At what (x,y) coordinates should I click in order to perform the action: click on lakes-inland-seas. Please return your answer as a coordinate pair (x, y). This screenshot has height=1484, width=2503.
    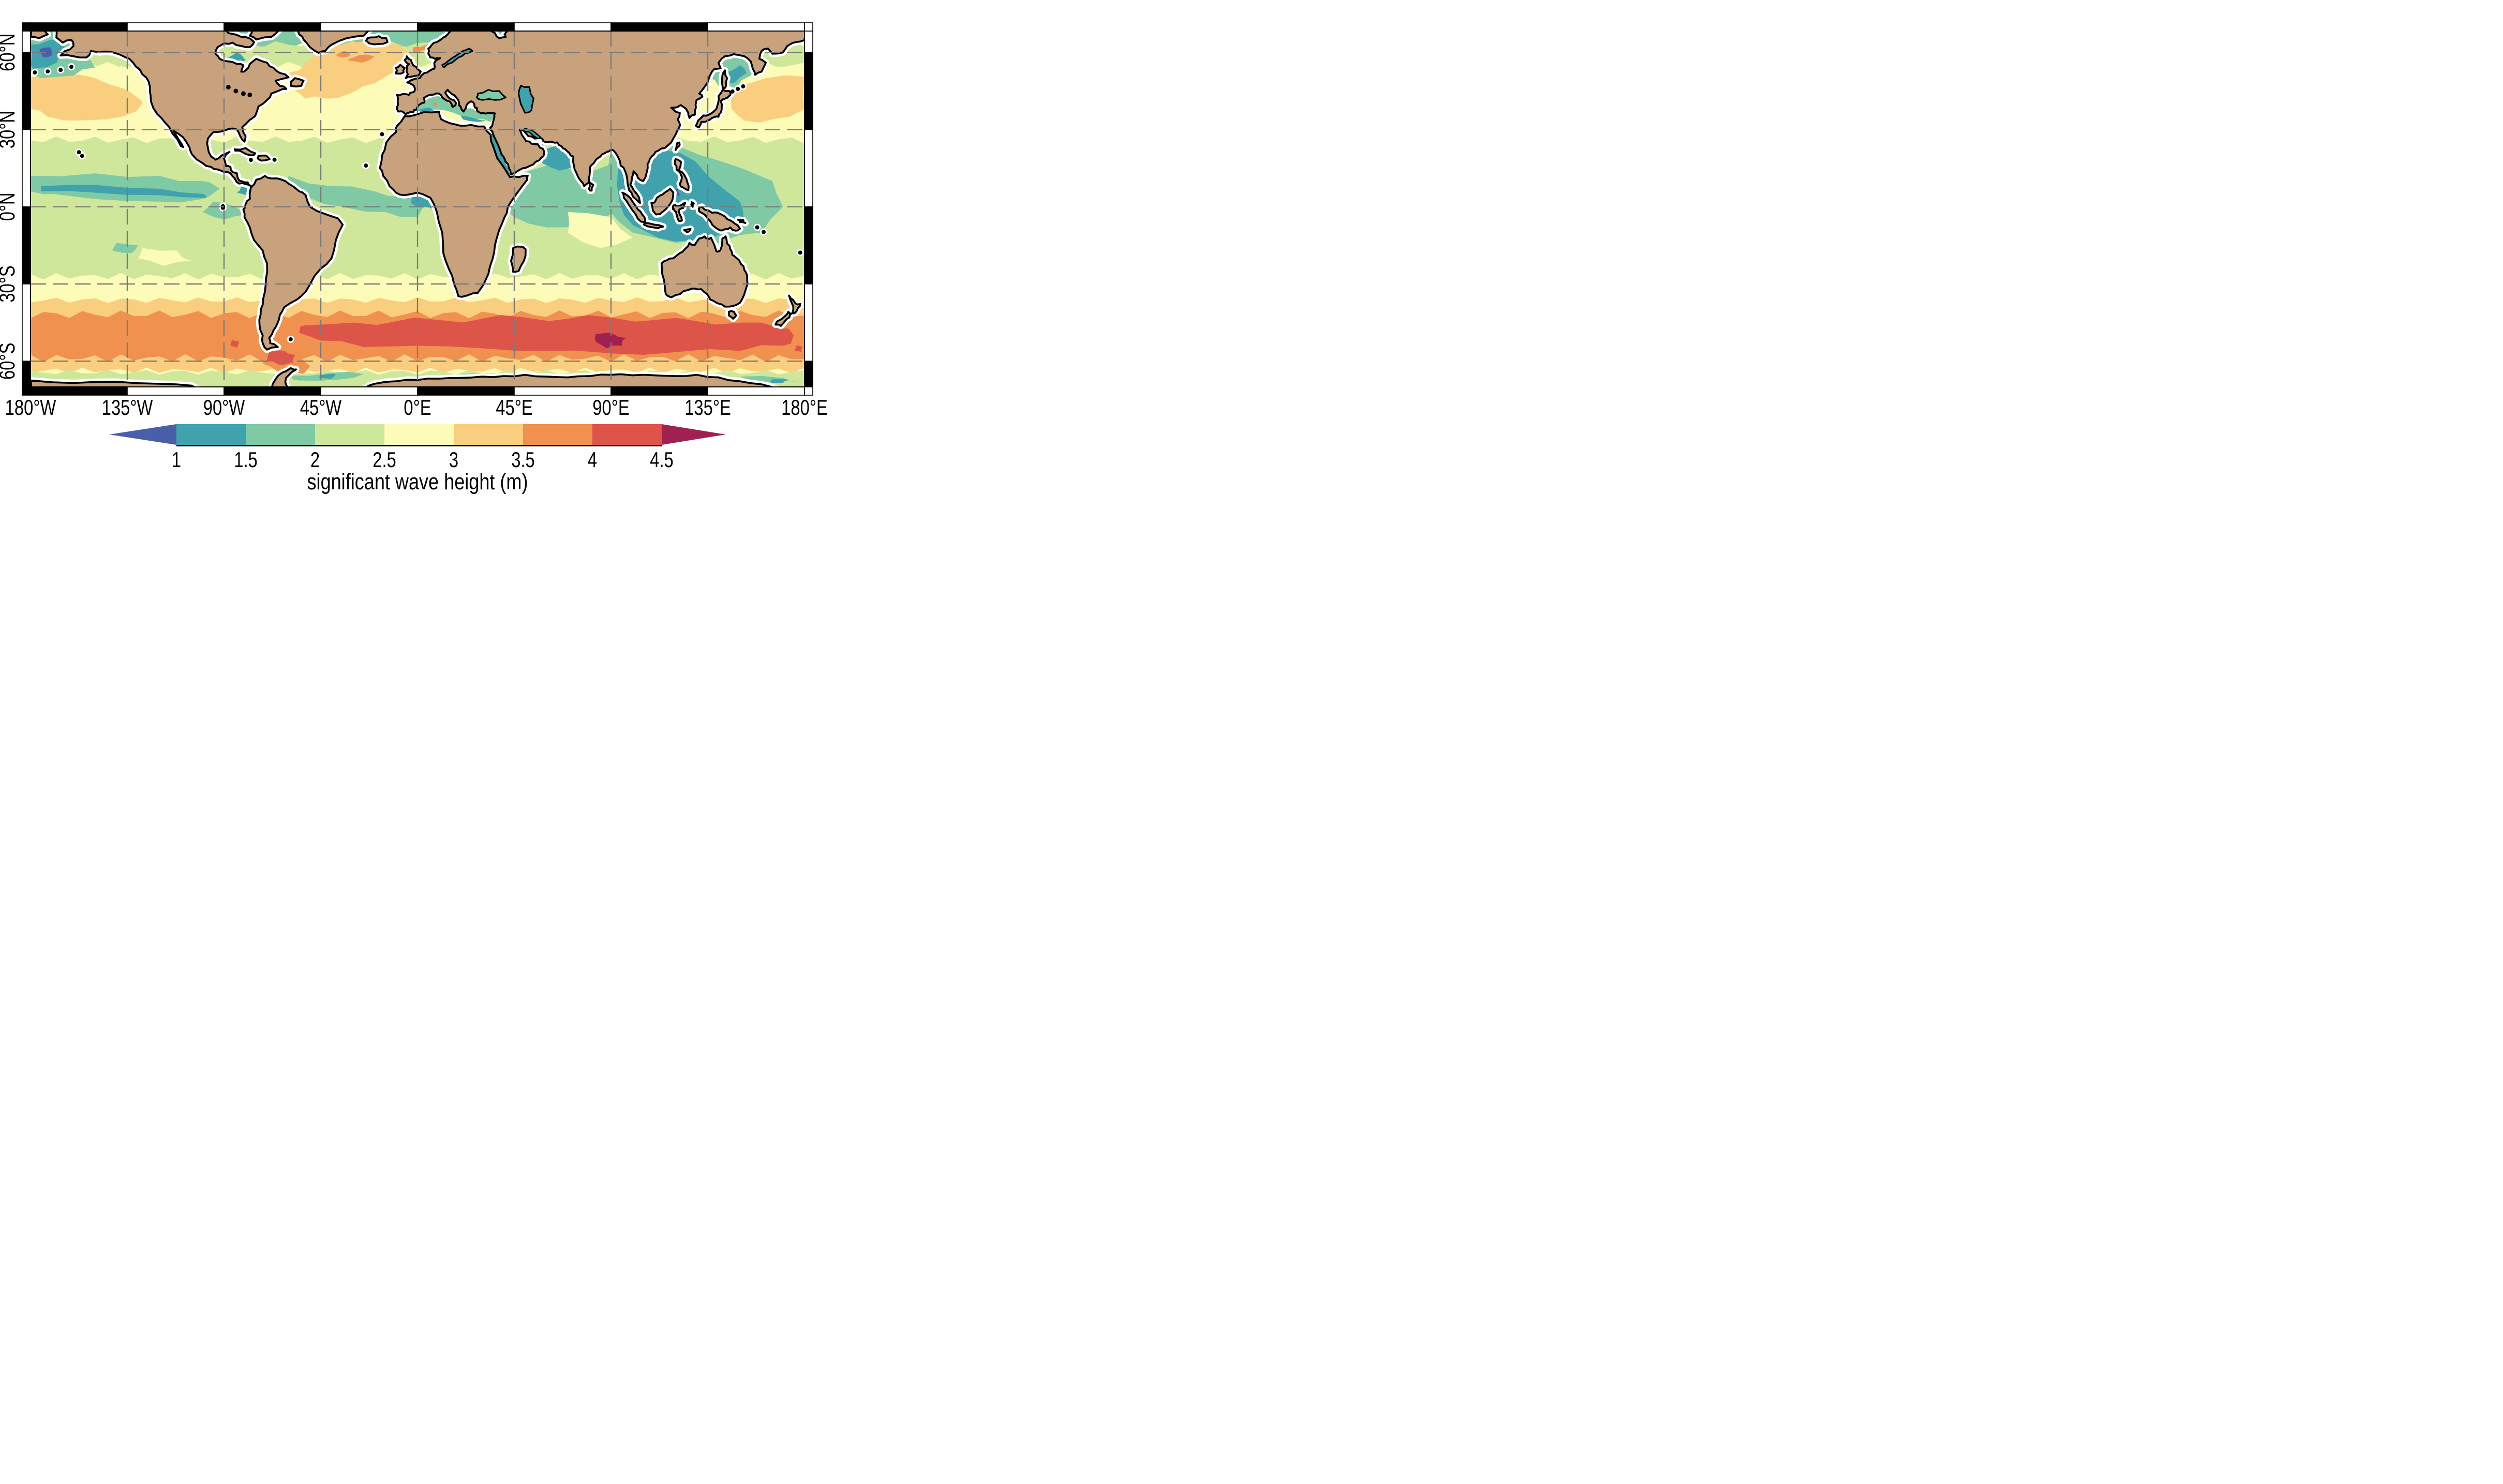
    Looking at the image, I should click on (383, 94).